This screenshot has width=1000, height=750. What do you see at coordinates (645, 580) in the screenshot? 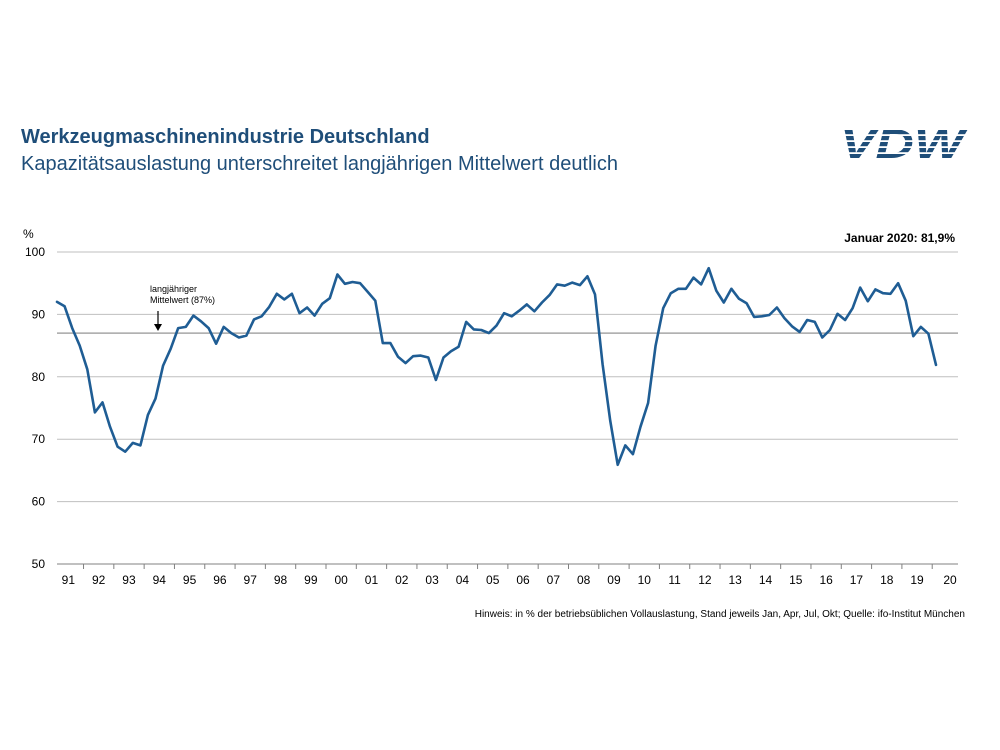
I see `x-tick-label: 10` at bounding box center [645, 580].